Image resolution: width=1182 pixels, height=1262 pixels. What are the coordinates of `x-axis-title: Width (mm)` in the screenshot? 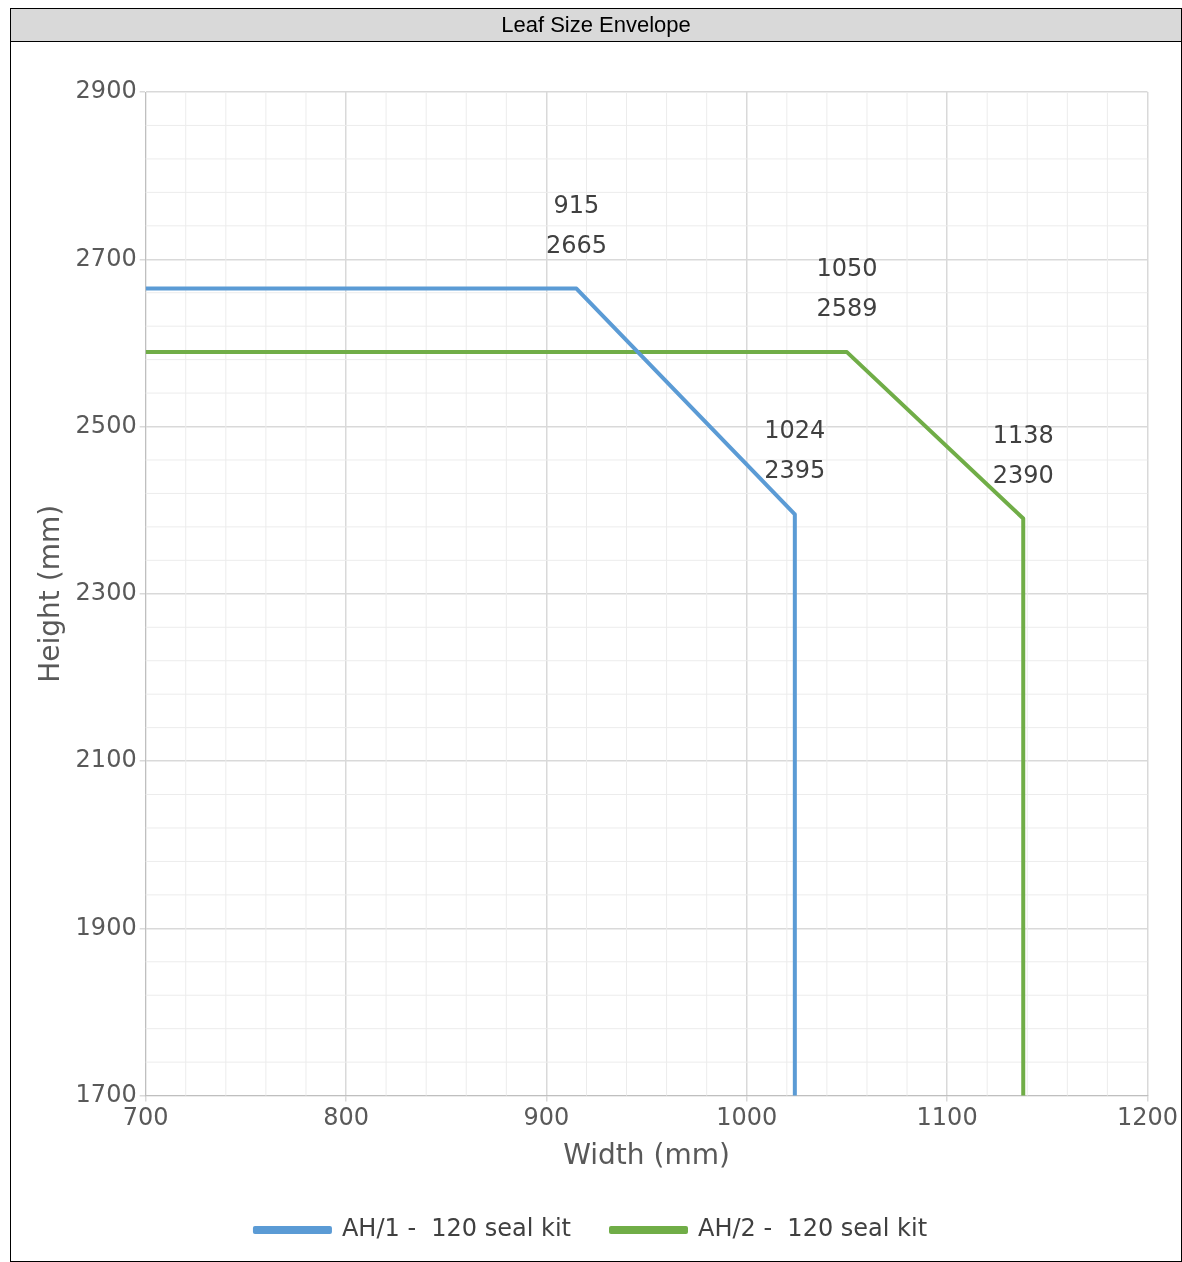 It's located at (646, 1155).